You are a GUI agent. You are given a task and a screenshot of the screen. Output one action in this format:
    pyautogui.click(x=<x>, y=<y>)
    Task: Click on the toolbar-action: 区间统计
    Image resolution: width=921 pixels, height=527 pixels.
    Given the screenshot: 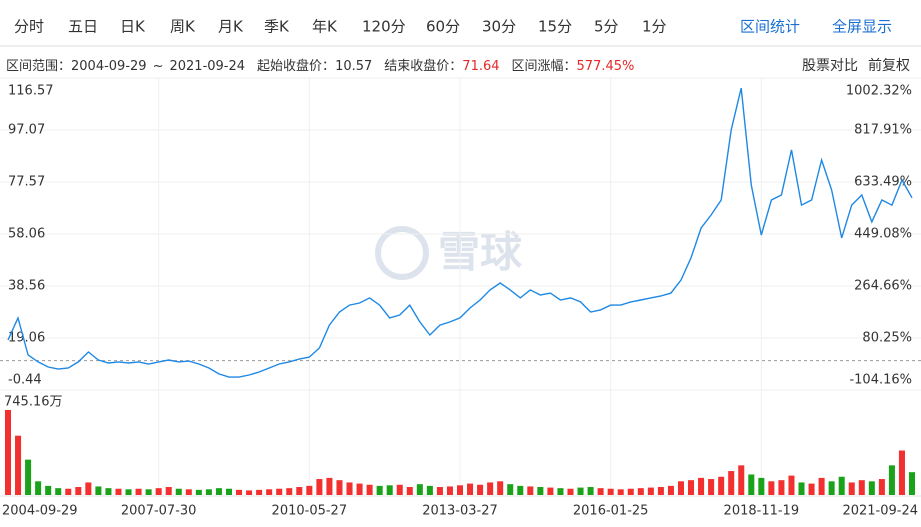 What is the action you would take?
    pyautogui.click(x=770, y=27)
    